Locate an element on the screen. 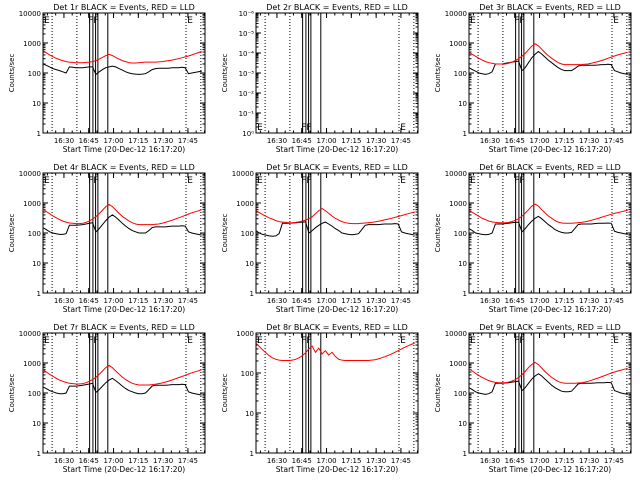 The height and width of the screenshot is (480, 640). panel-title: Det 3r BLACK = Events, RED = LLD is located at coordinates (550, 7).